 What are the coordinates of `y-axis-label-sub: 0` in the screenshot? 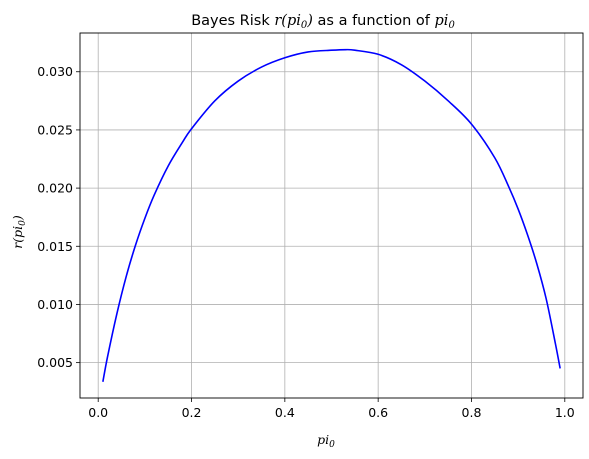 It's located at (23, 223).